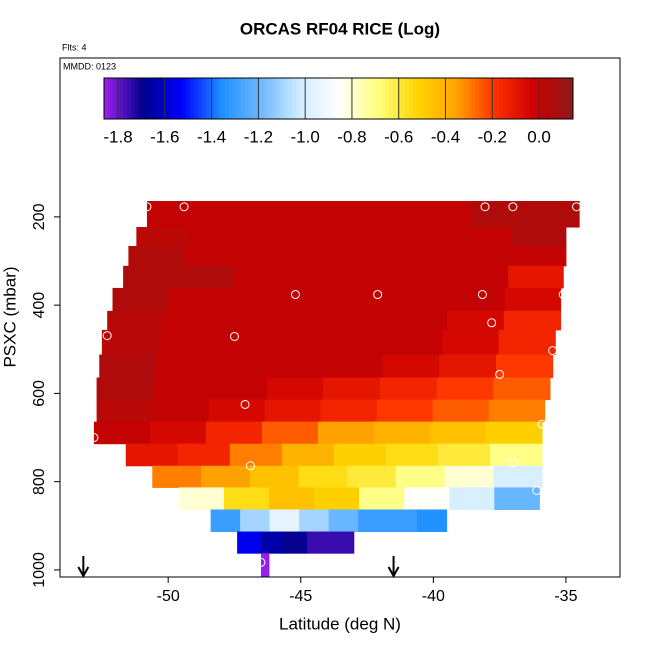  Describe the element at coordinates (433, 596) in the screenshot. I see `x-tick-label: -40` at that location.